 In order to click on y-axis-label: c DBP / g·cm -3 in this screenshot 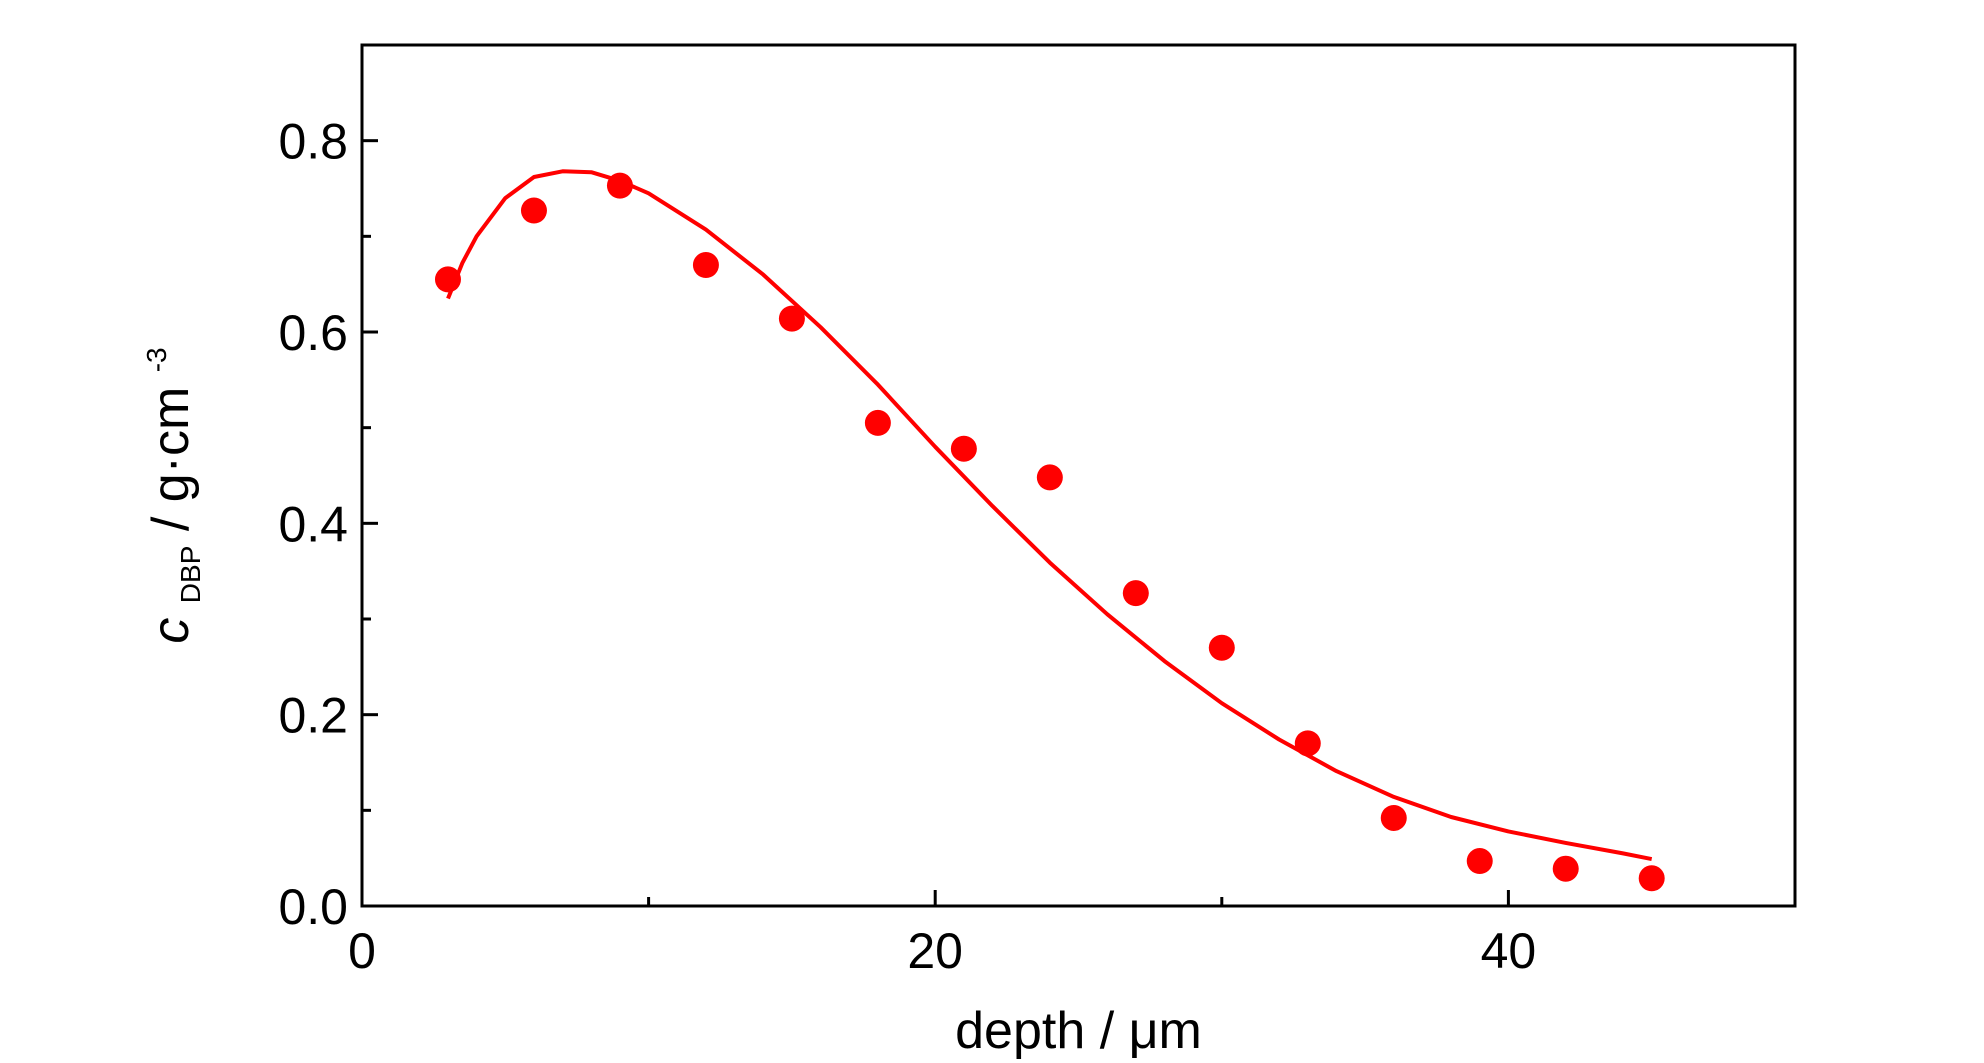, I will do `click(176, 495)`.